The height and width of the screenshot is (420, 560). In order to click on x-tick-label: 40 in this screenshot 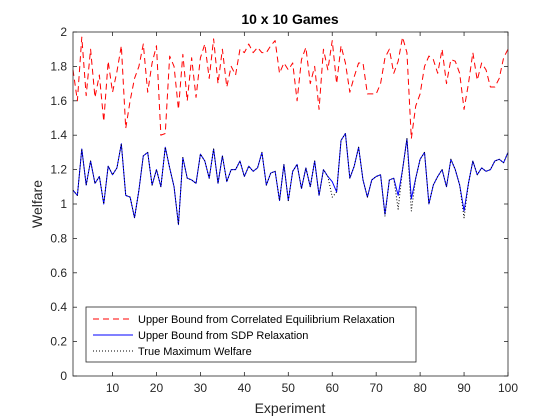, I will do `click(245, 388)`.